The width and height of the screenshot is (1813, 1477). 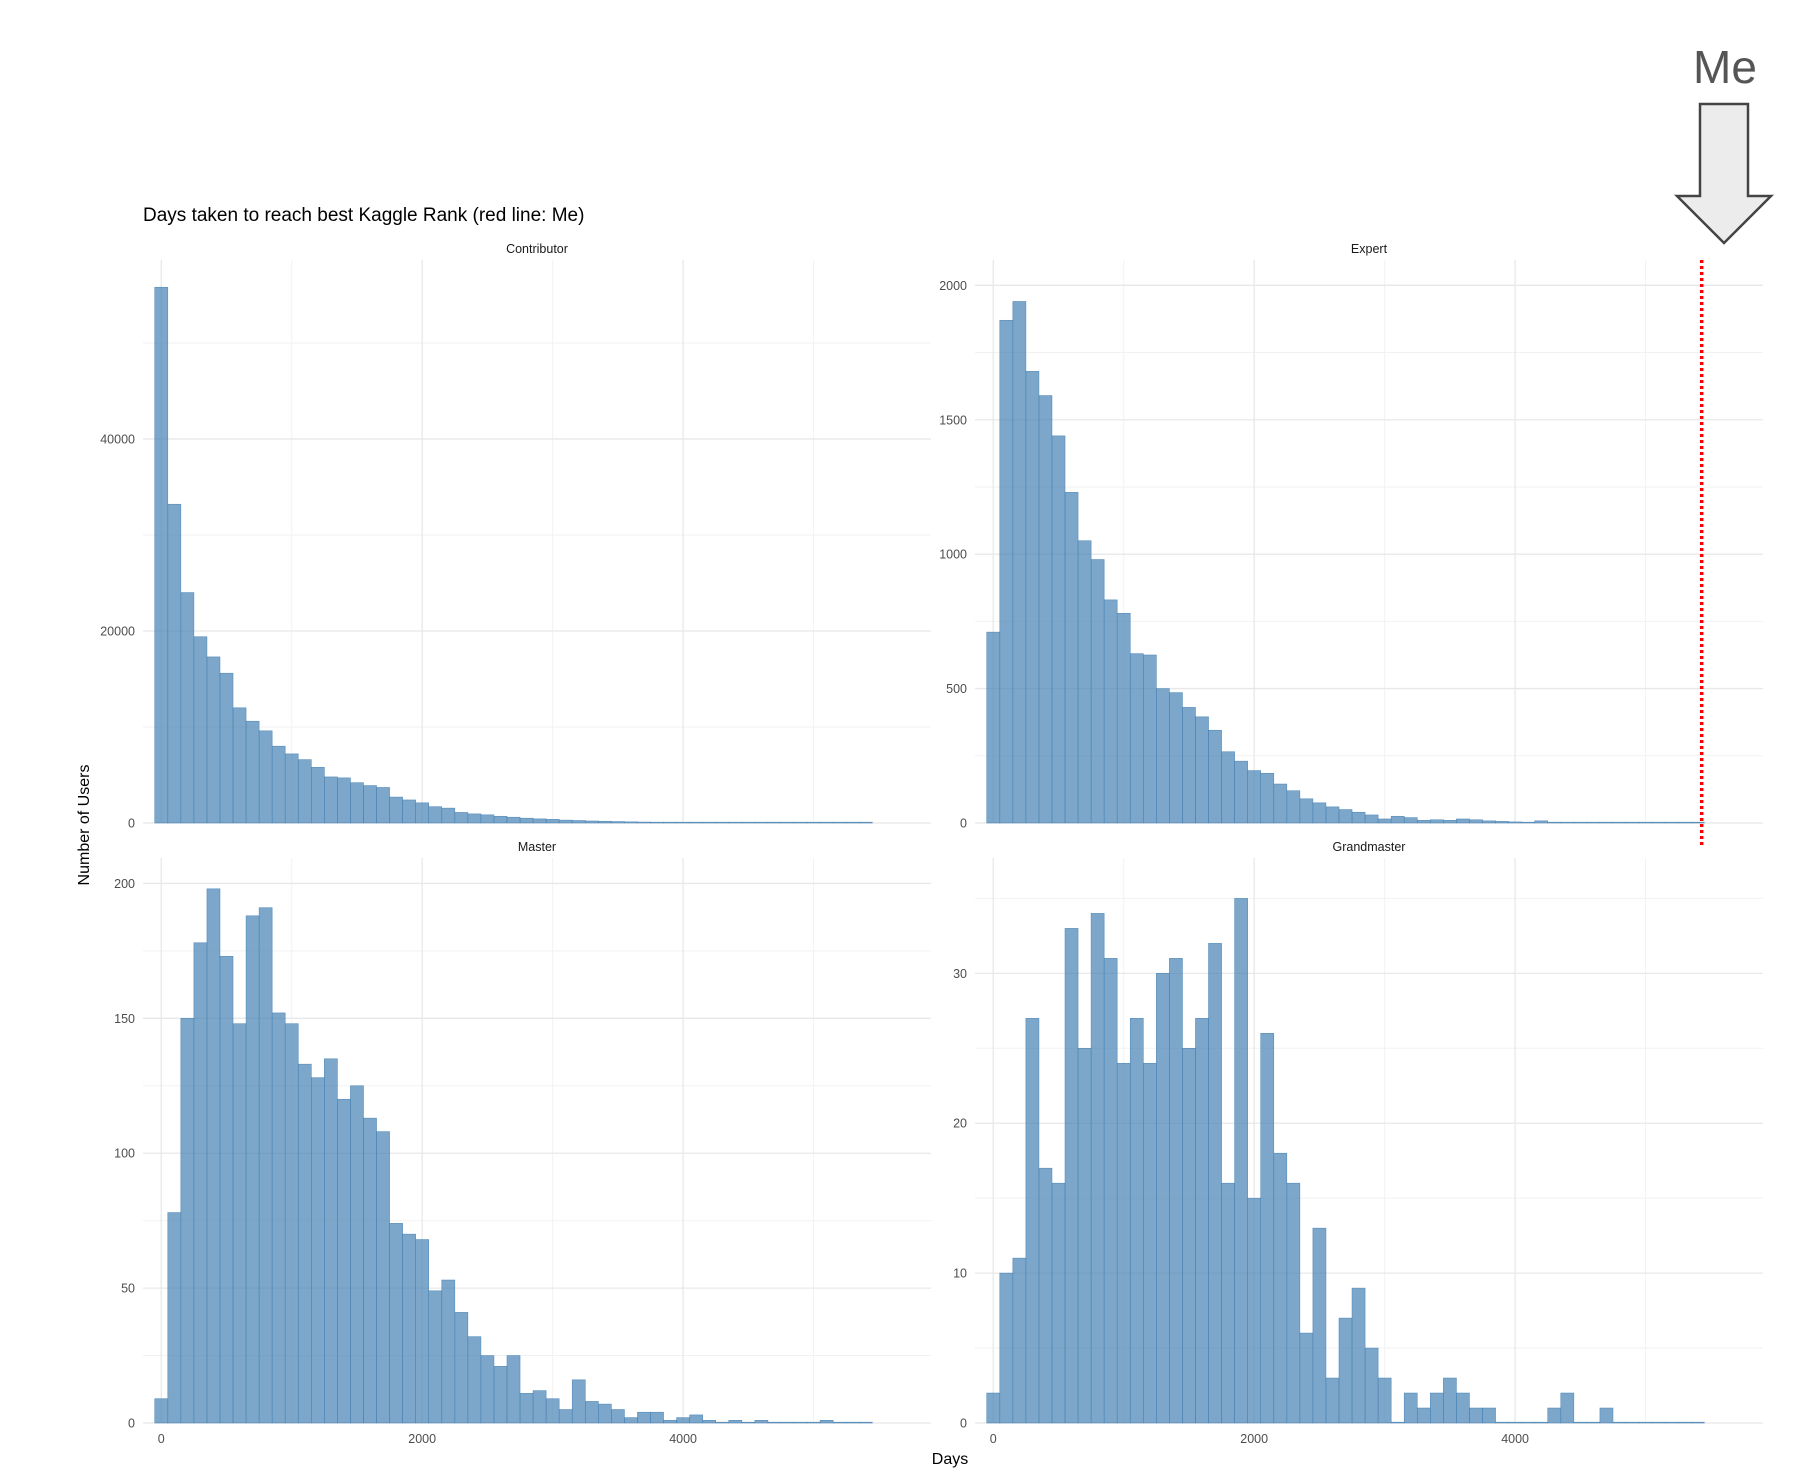 I want to click on y-tick-label: 2000, so click(x=953, y=286).